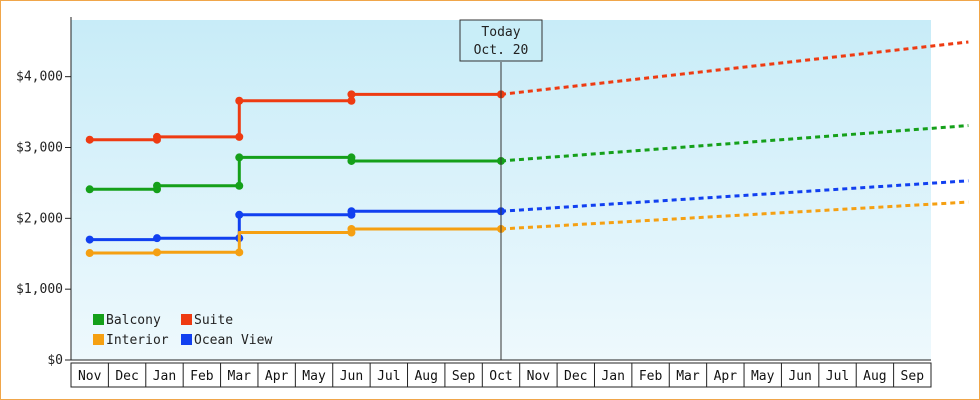 Image resolution: width=980 pixels, height=400 pixels. What do you see at coordinates (55, 360) in the screenshot?
I see `y-tick-label: $0` at bounding box center [55, 360].